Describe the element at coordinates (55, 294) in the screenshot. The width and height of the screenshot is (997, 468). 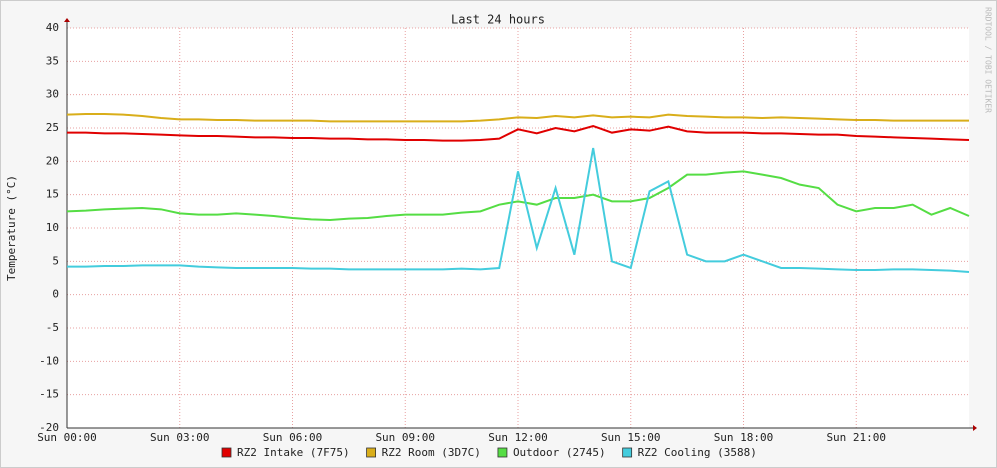
I see `y-tick-label: 0` at that location.